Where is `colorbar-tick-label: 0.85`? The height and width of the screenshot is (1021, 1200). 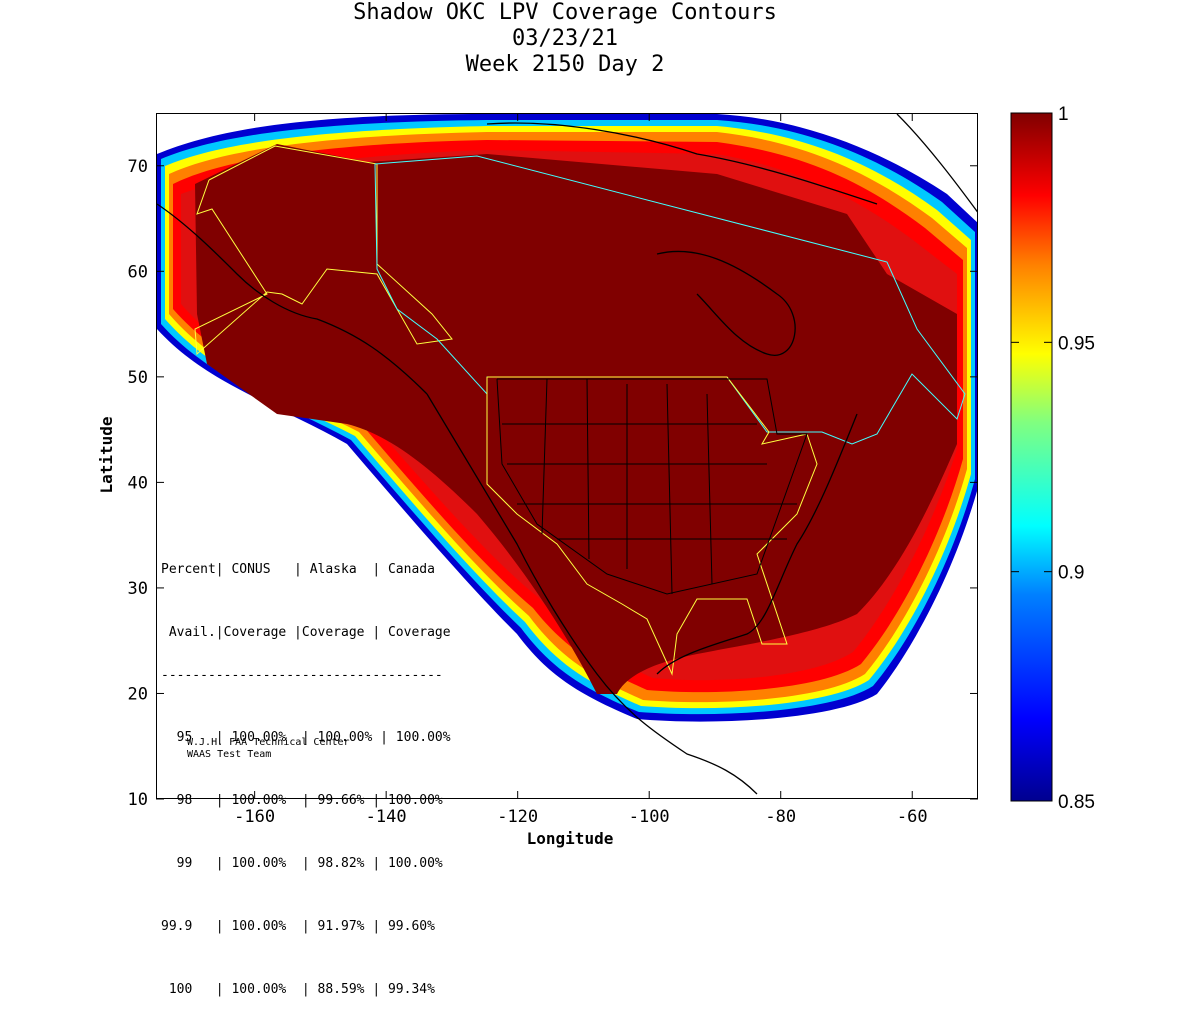
colorbar-tick-label: 0.85 is located at coordinates (1076, 802).